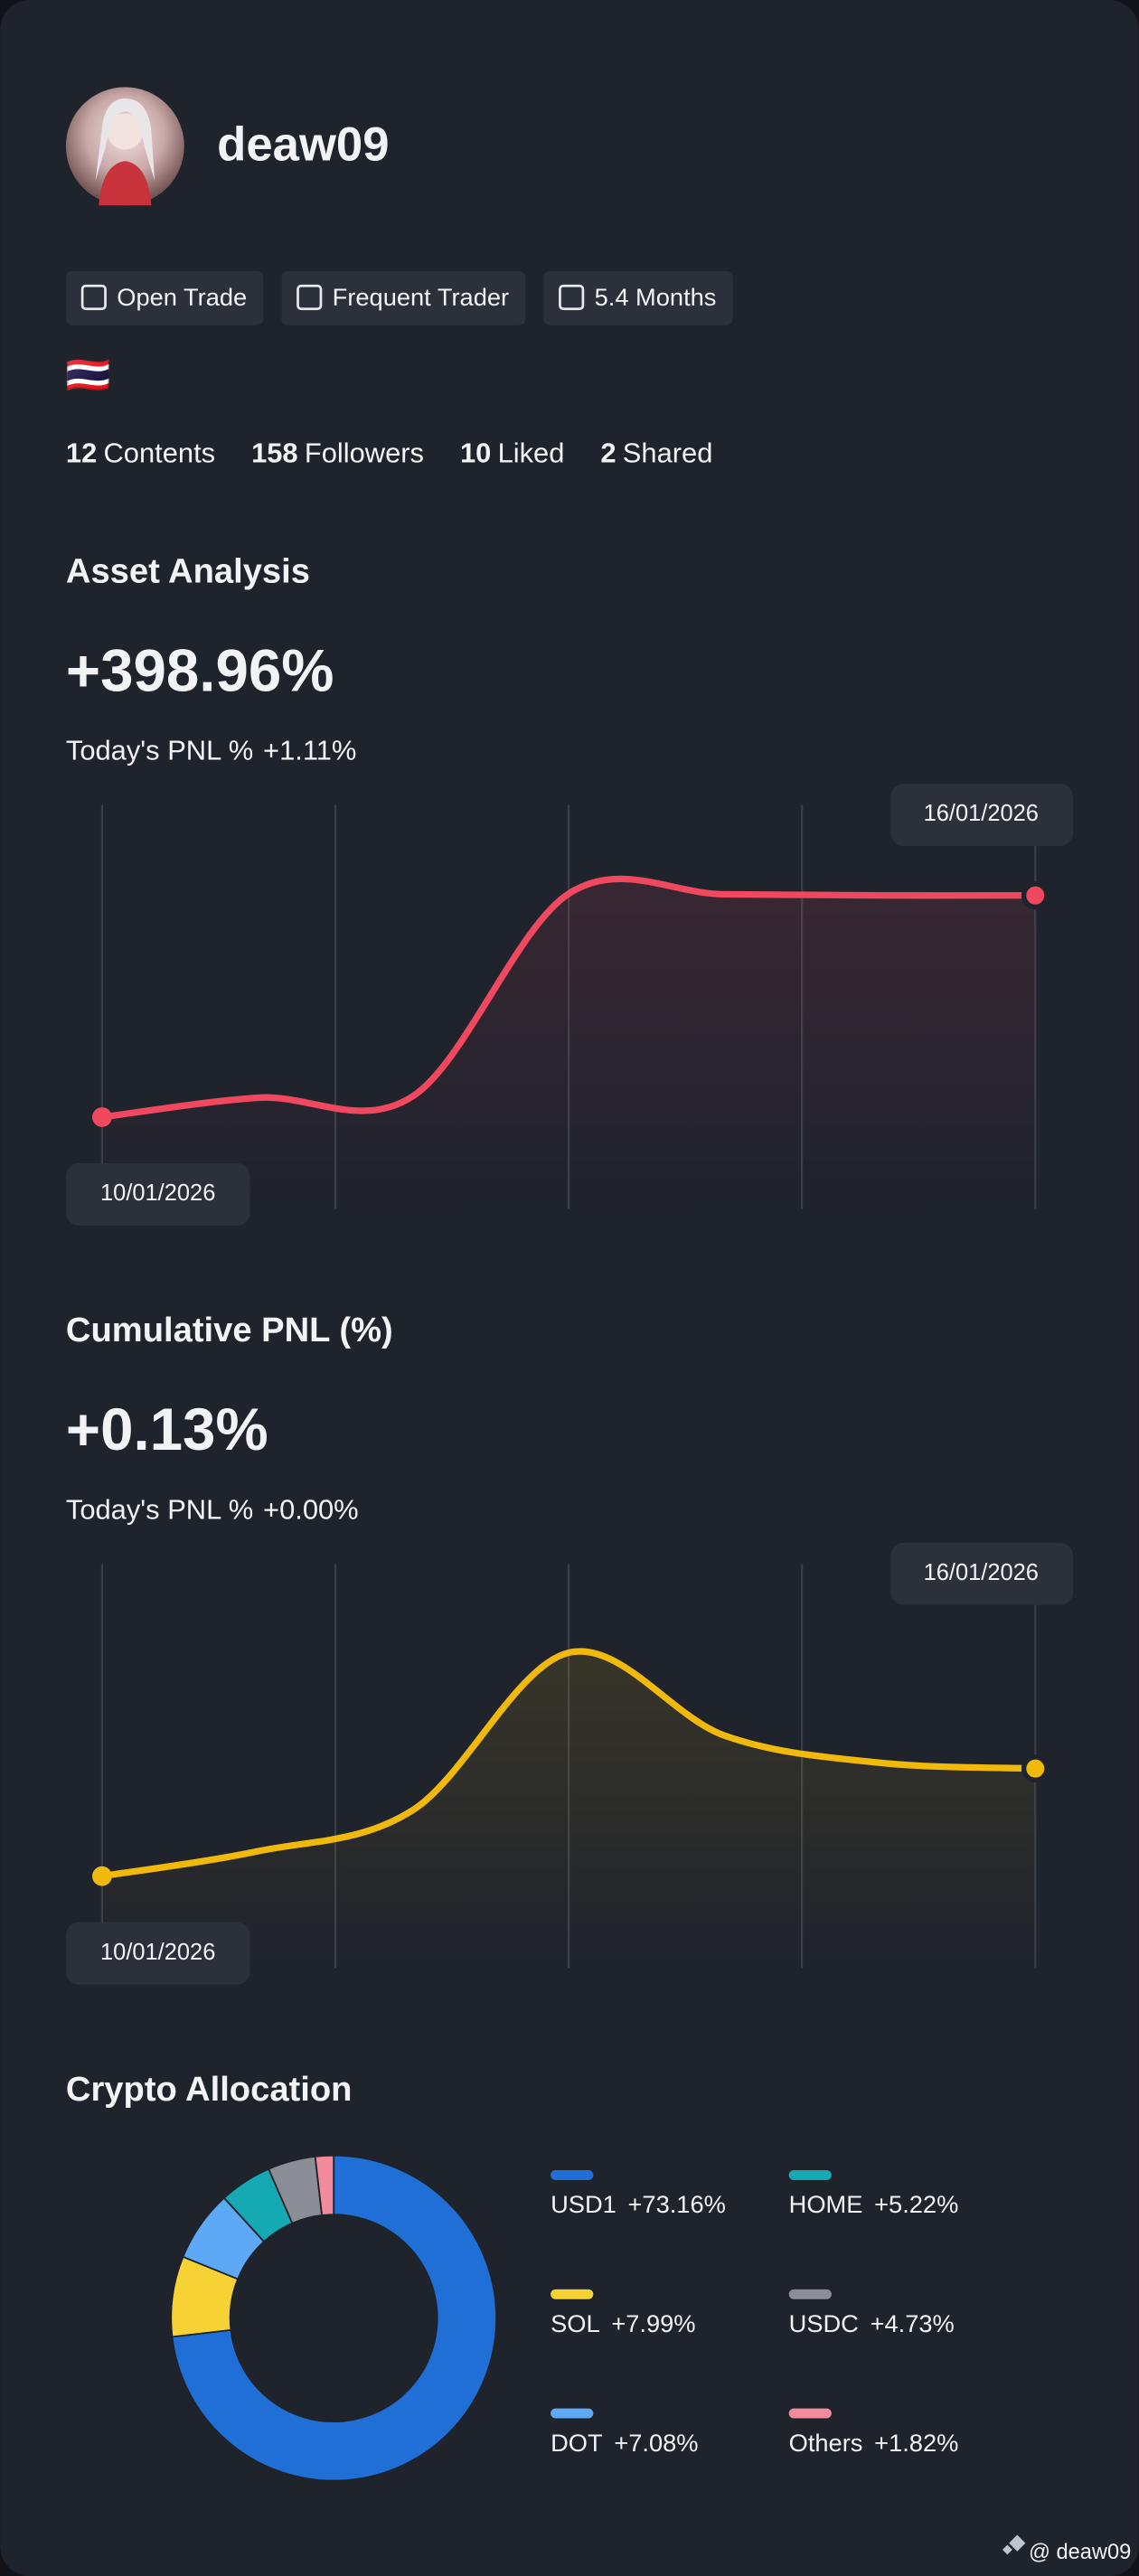 Image resolution: width=1139 pixels, height=2576 pixels. I want to click on country-flag: 🇹🇭, so click(88, 376).